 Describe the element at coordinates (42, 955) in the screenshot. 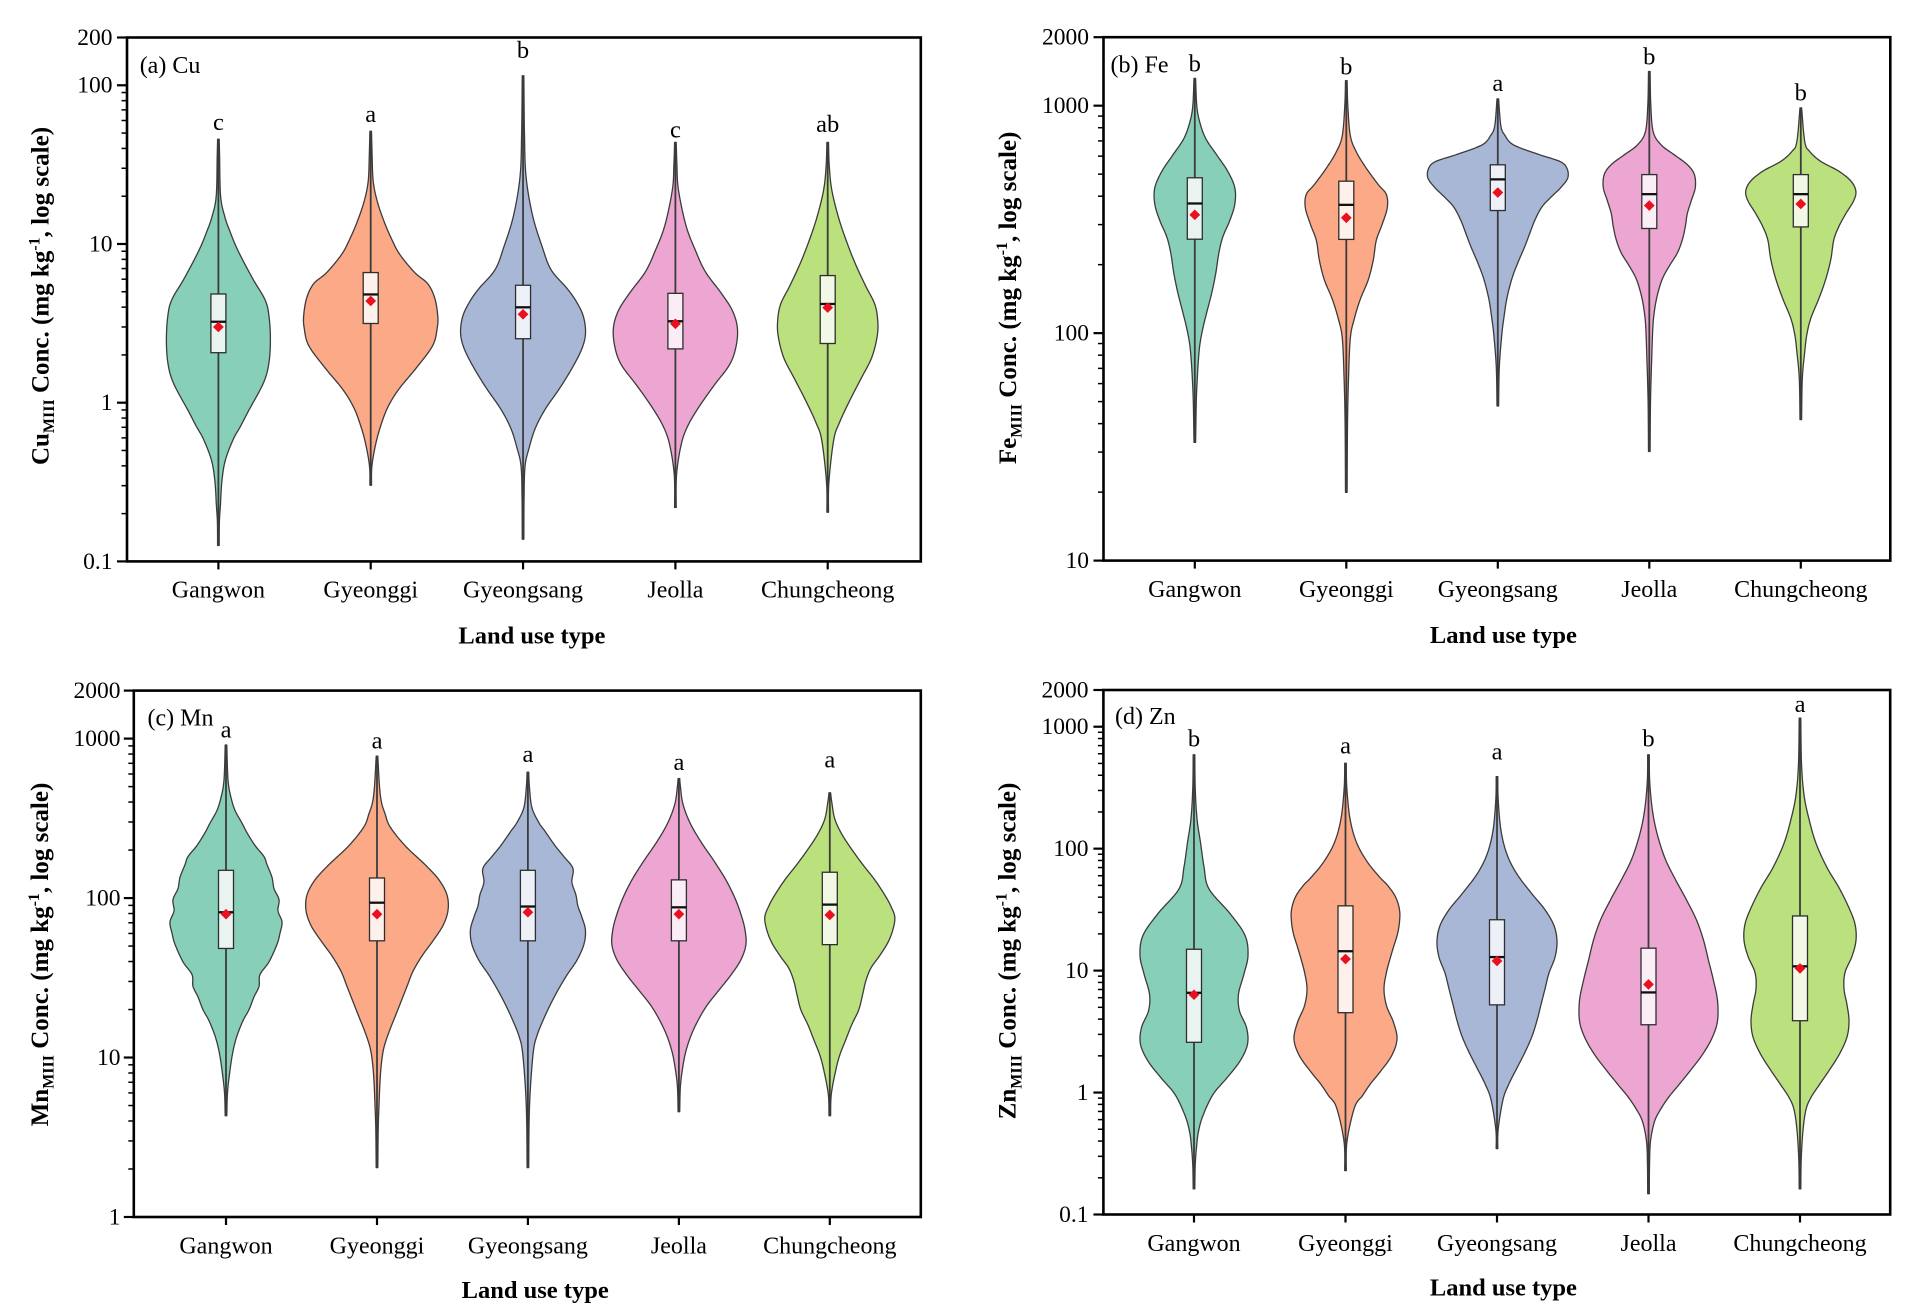

I see `svg-text:MnMIII Conc. (mg kg-1, log sca: MnMIII Conc. (mg kg-1, log scale)` at that location.